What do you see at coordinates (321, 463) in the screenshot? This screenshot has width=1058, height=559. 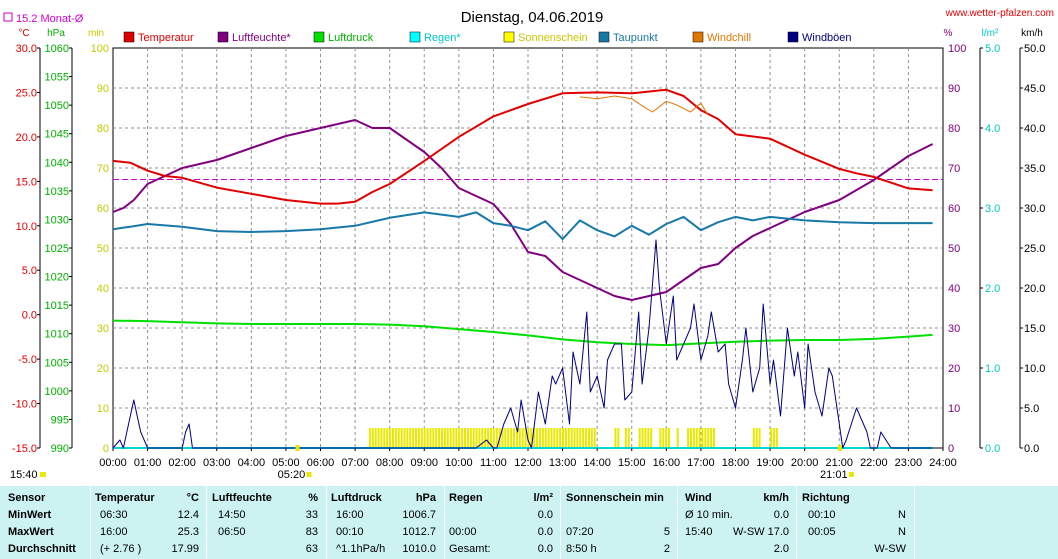 I see `x-tick-label: 06:00` at bounding box center [321, 463].